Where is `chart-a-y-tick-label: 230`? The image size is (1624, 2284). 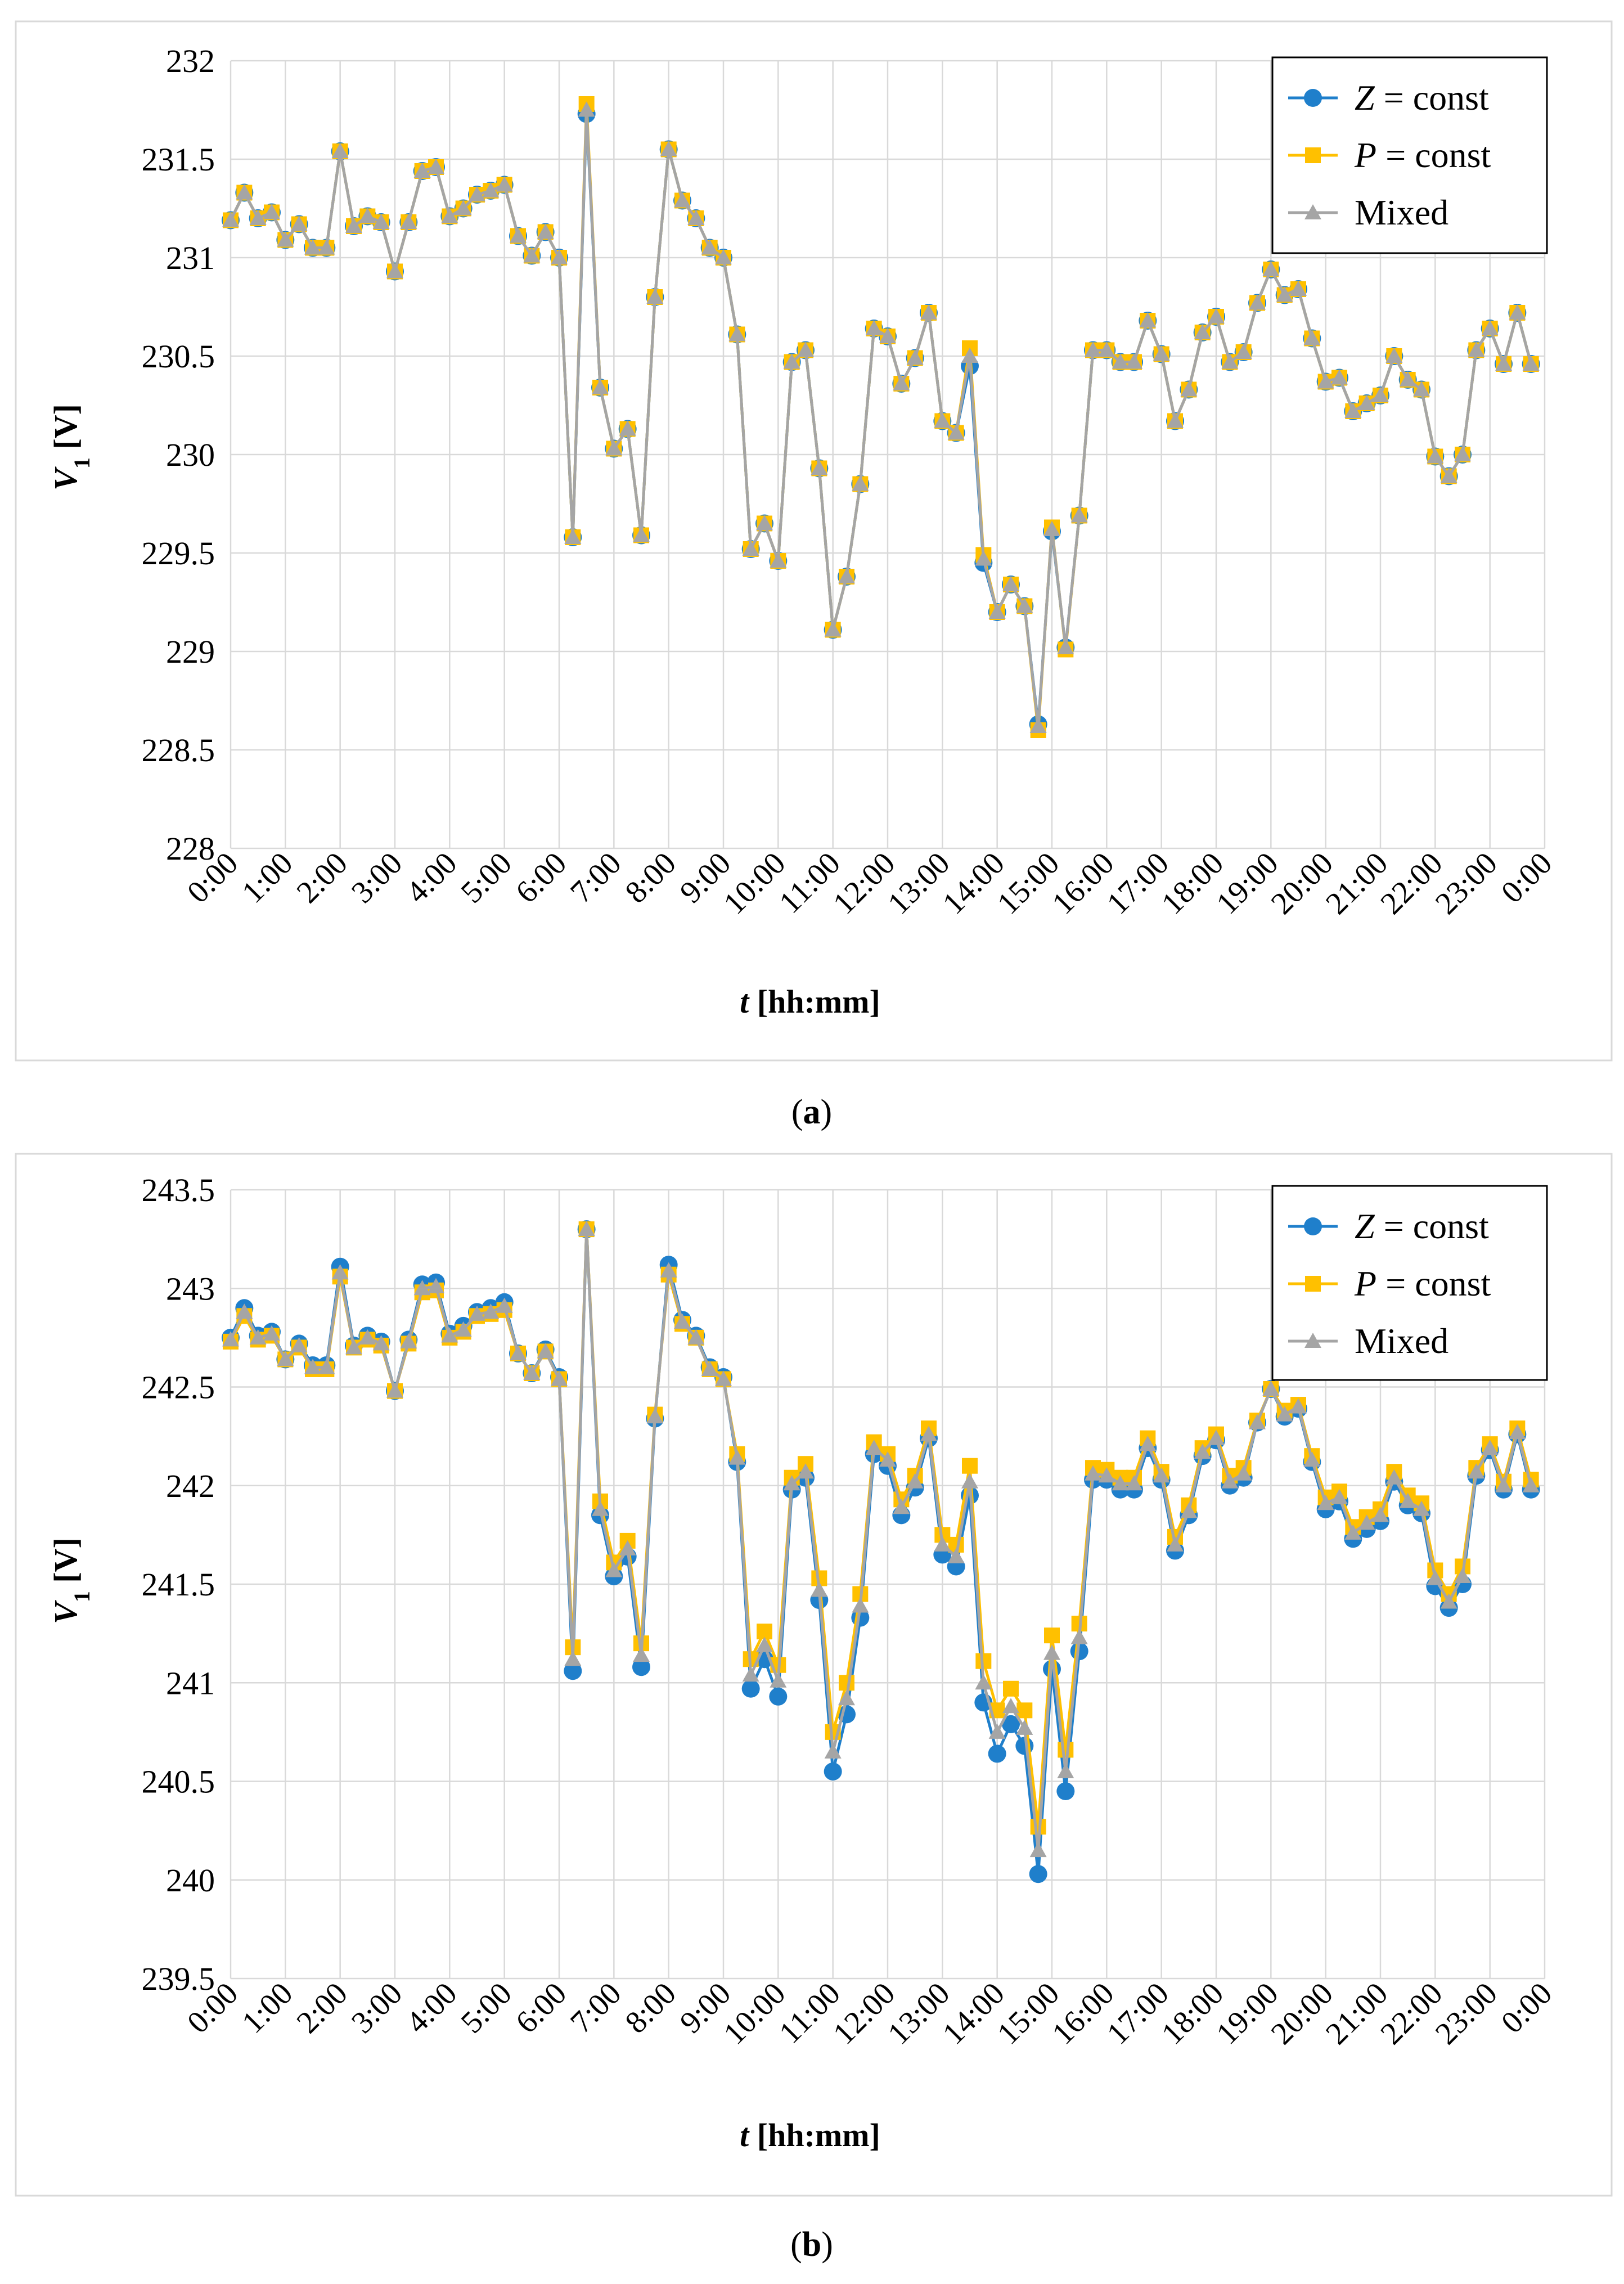 chart-a-y-tick-label: 230 is located at coordinates (190, 455).